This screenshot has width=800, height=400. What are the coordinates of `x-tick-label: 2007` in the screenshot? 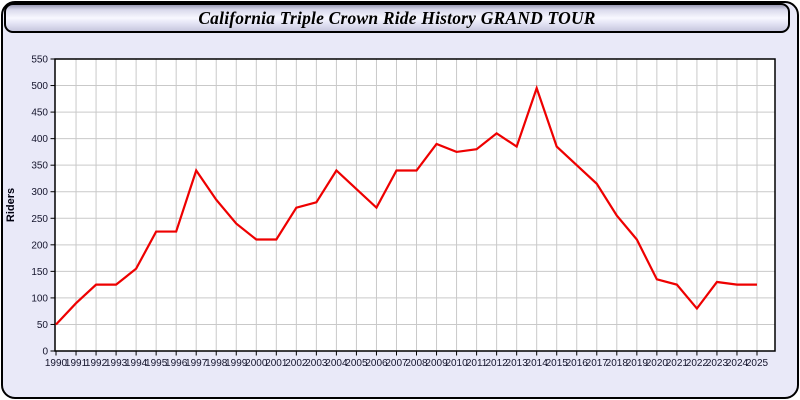 It's located at (396, 363).